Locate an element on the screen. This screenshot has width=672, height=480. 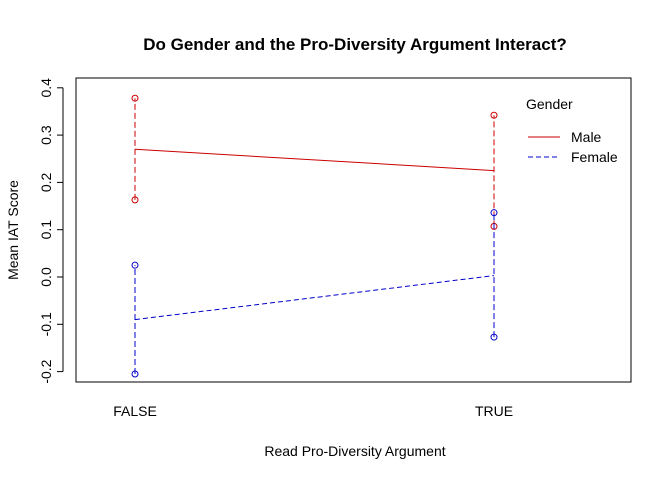
legend-label-female: Female is located at coordinates (594, 157).